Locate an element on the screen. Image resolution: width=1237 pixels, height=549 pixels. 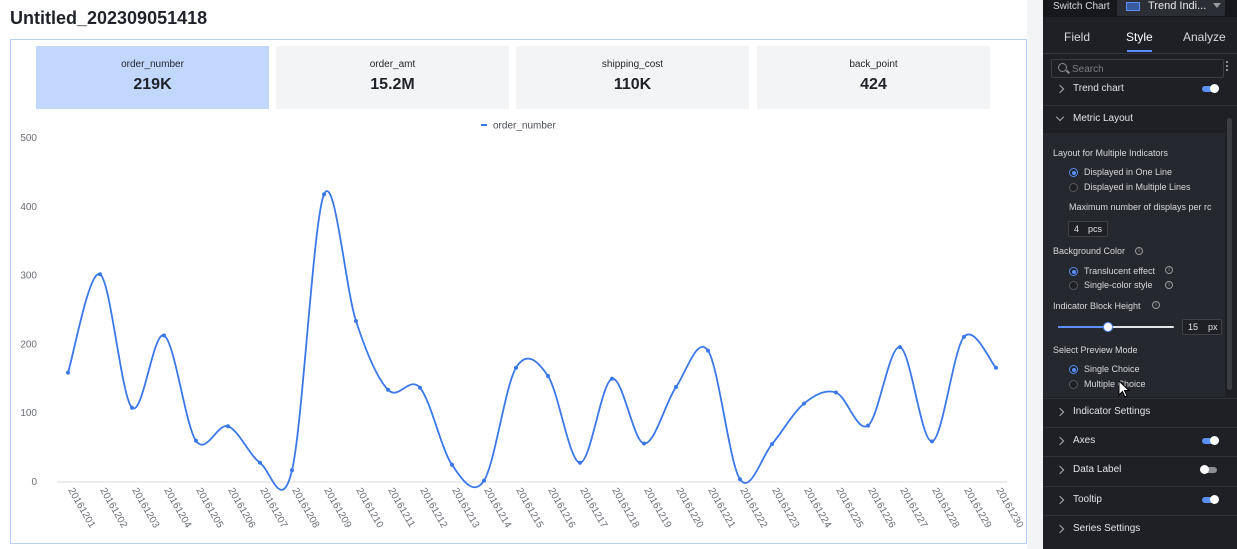
max-displays-input: 4 pcs is located at coordinates (1088, 229).